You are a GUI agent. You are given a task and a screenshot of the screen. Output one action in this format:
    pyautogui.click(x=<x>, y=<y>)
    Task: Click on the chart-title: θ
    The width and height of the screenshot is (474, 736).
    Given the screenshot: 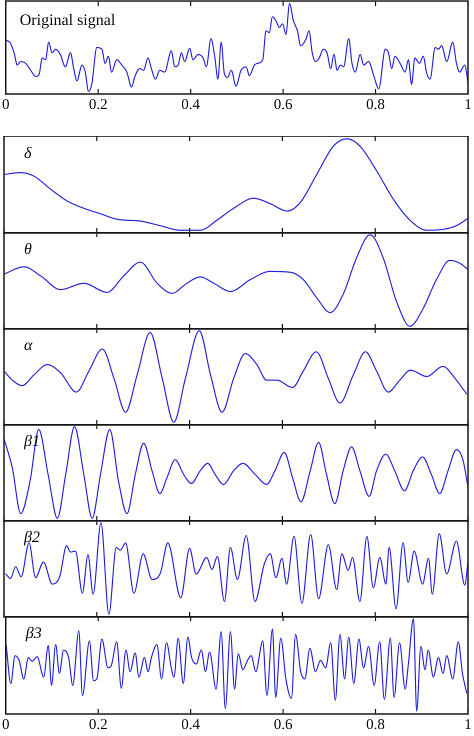 What is the action you would take?
    pyautogui.click(x=28, y=249)
    